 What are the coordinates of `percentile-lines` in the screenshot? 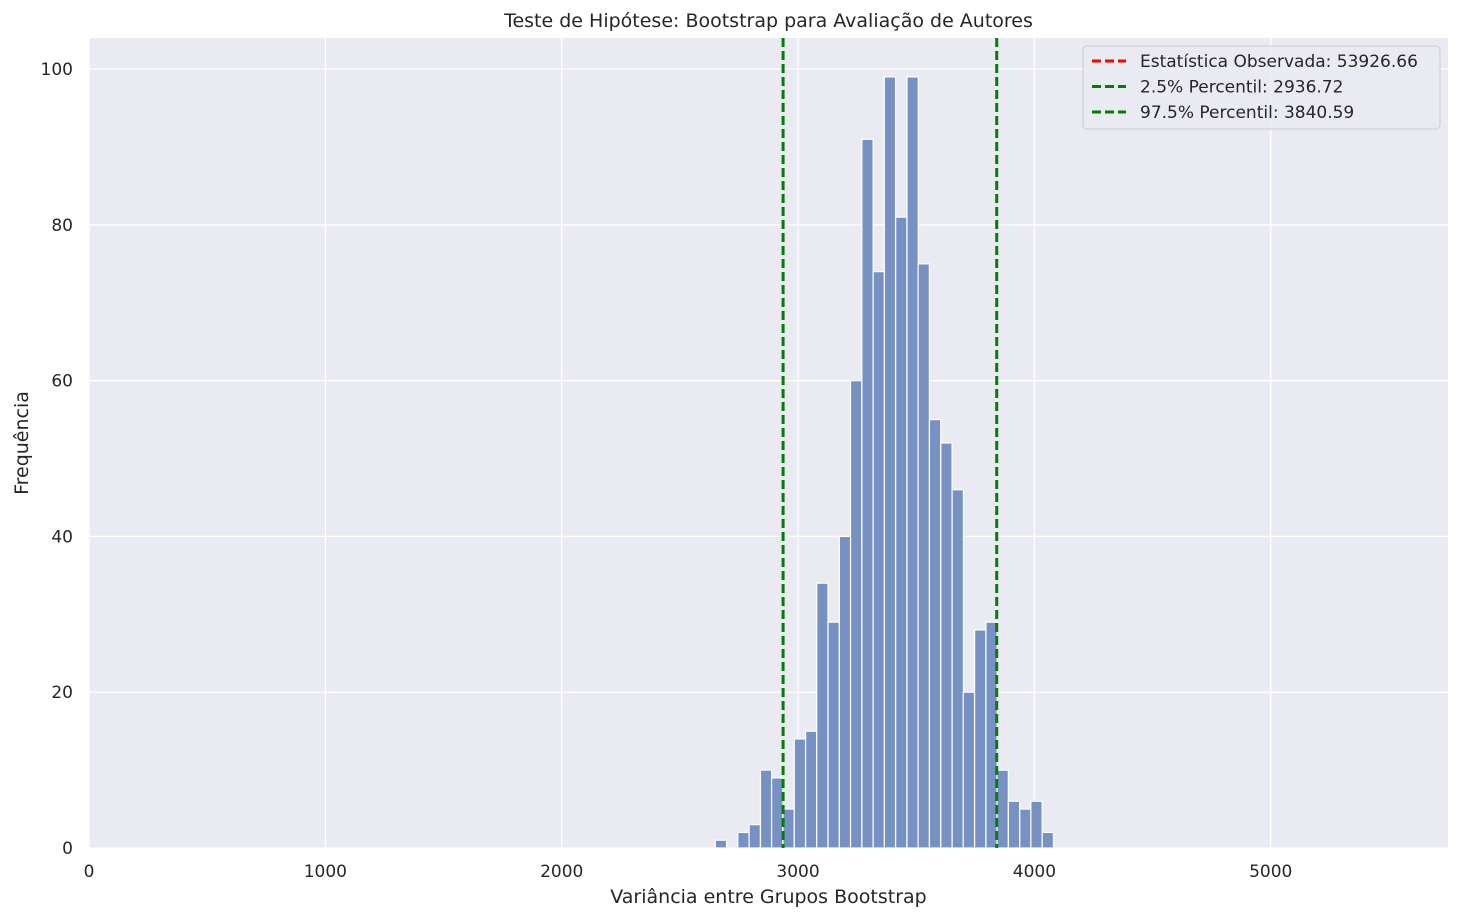 It's located at (890, 443).